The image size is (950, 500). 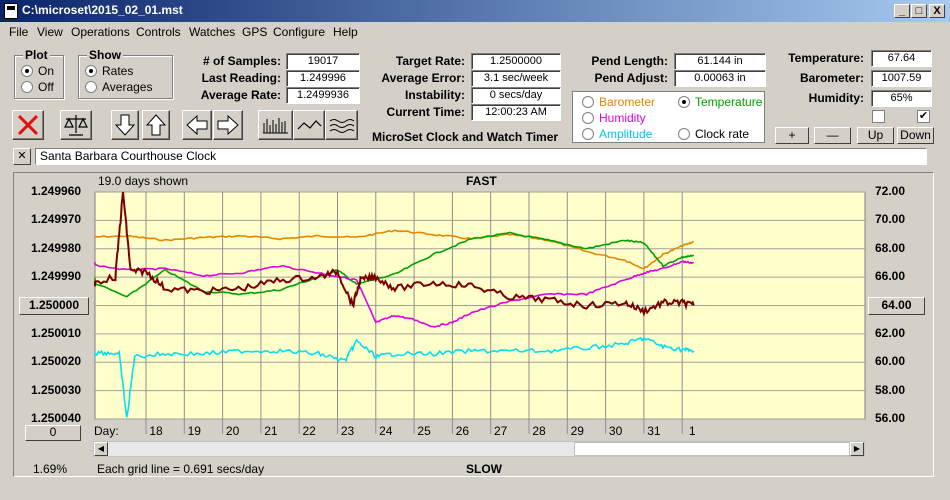 I want to click on samples-value: 19017, so click(x=323, y=61).